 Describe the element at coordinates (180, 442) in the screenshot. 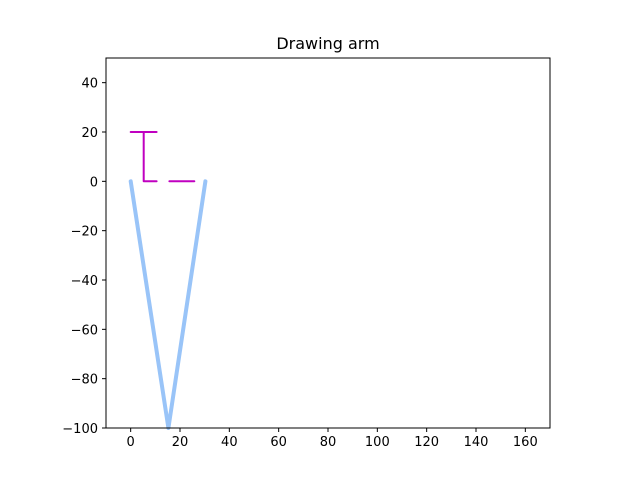

I see `x-tick-label: 20` at that location.